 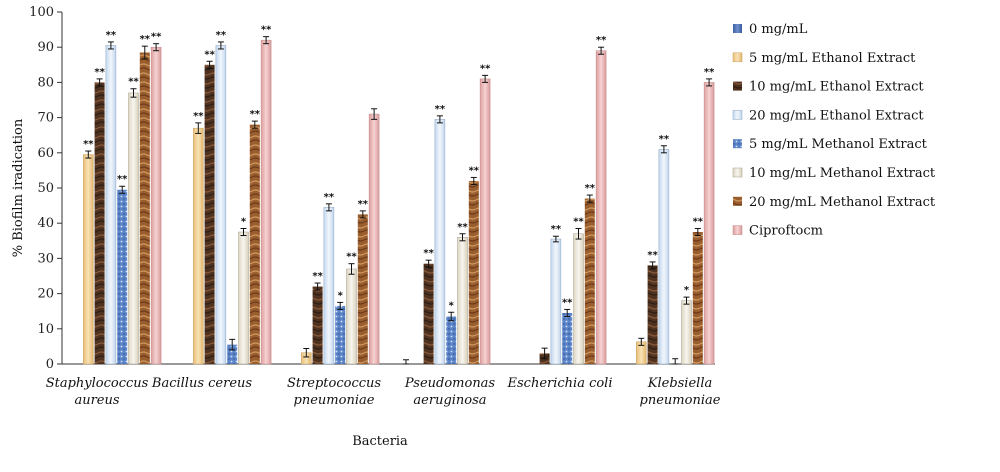 What do you see at coordinates (679, 383) in the screenshot?
I see `category-label: Klebsiella` at bounding box center [679, 383].